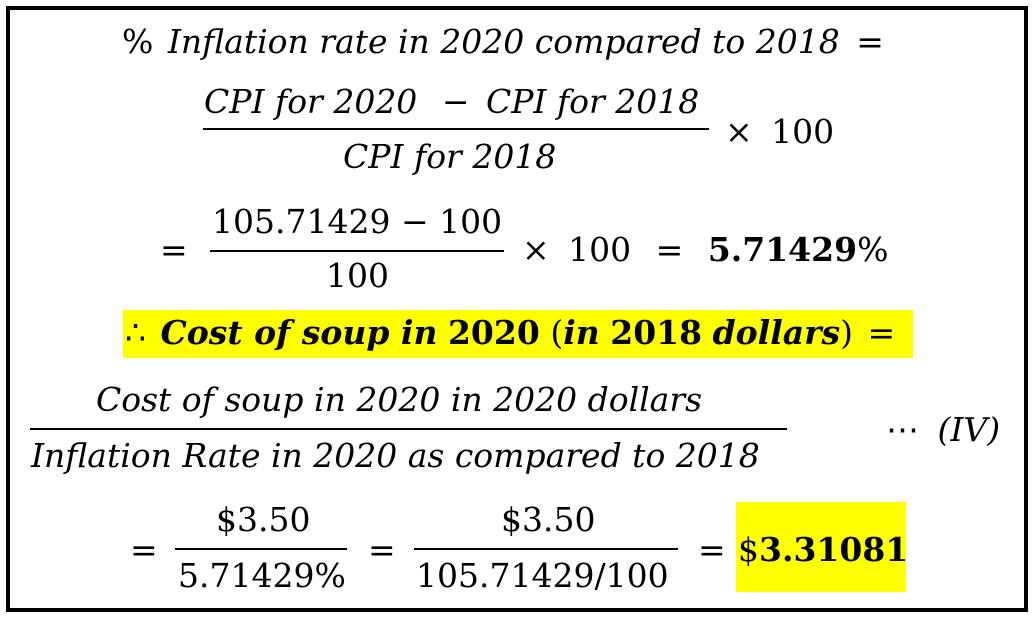  Describe the element at coordinates (969, 429) in the screenshot. I see `equation-number: (IV)` at that location.